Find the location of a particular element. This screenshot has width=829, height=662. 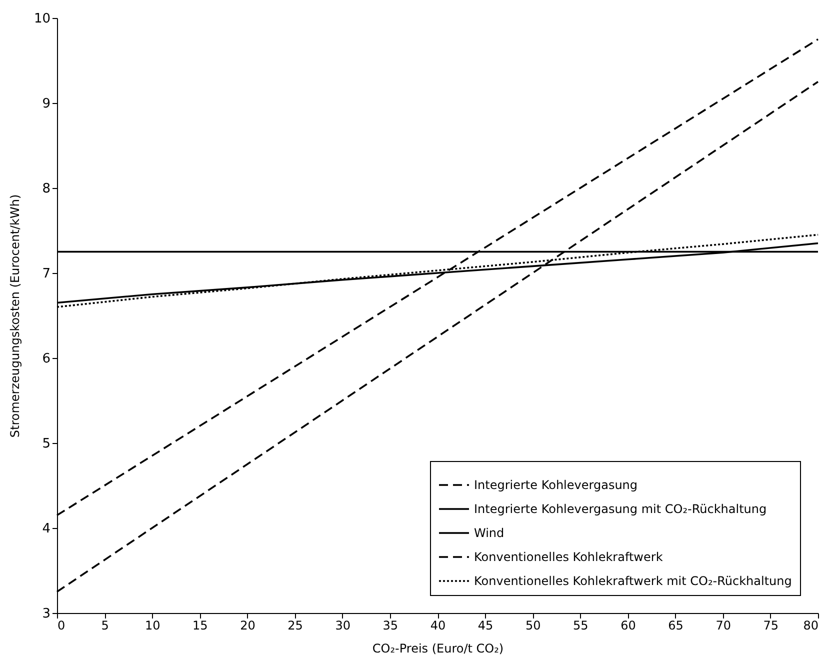

x-tick-label: 10 is located at coordinates (152, 625).